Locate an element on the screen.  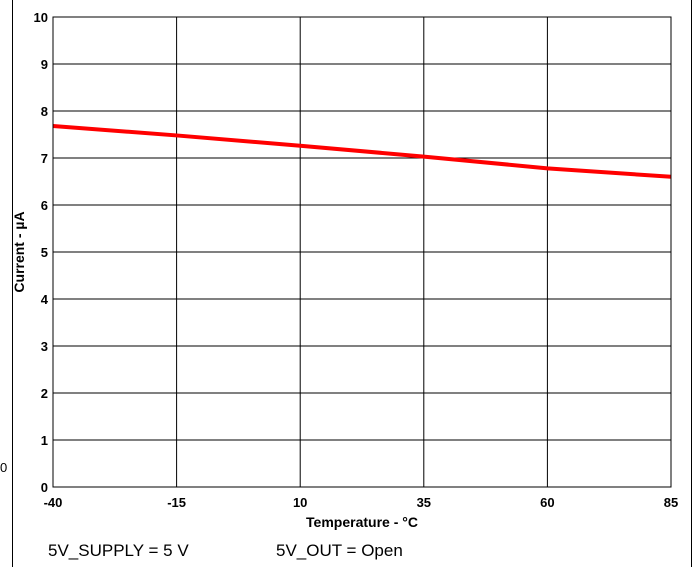
condition-supply: 5V_SUPPLY = 5 V is located at coordinates (118, 550).